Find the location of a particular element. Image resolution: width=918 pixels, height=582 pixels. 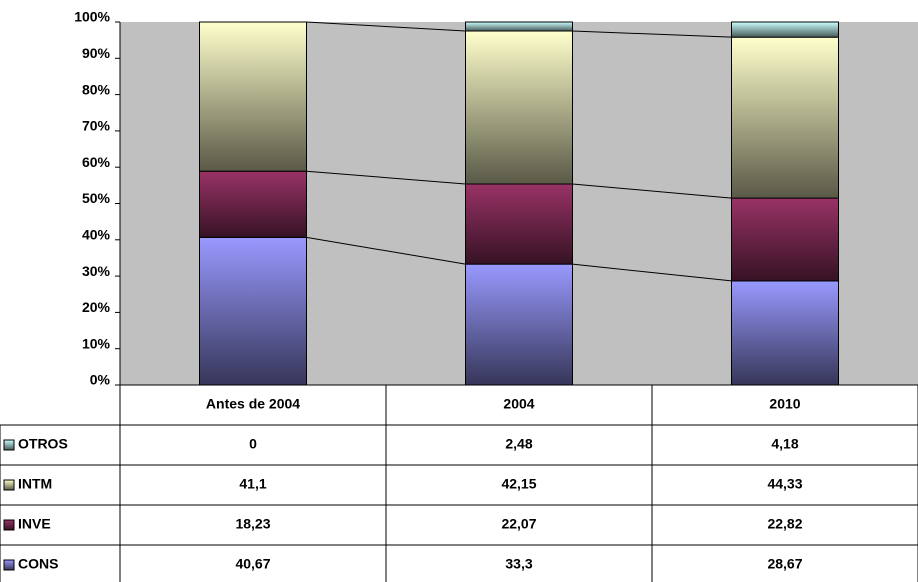

table-value: 33,3 is located at coordinates (518, 564).